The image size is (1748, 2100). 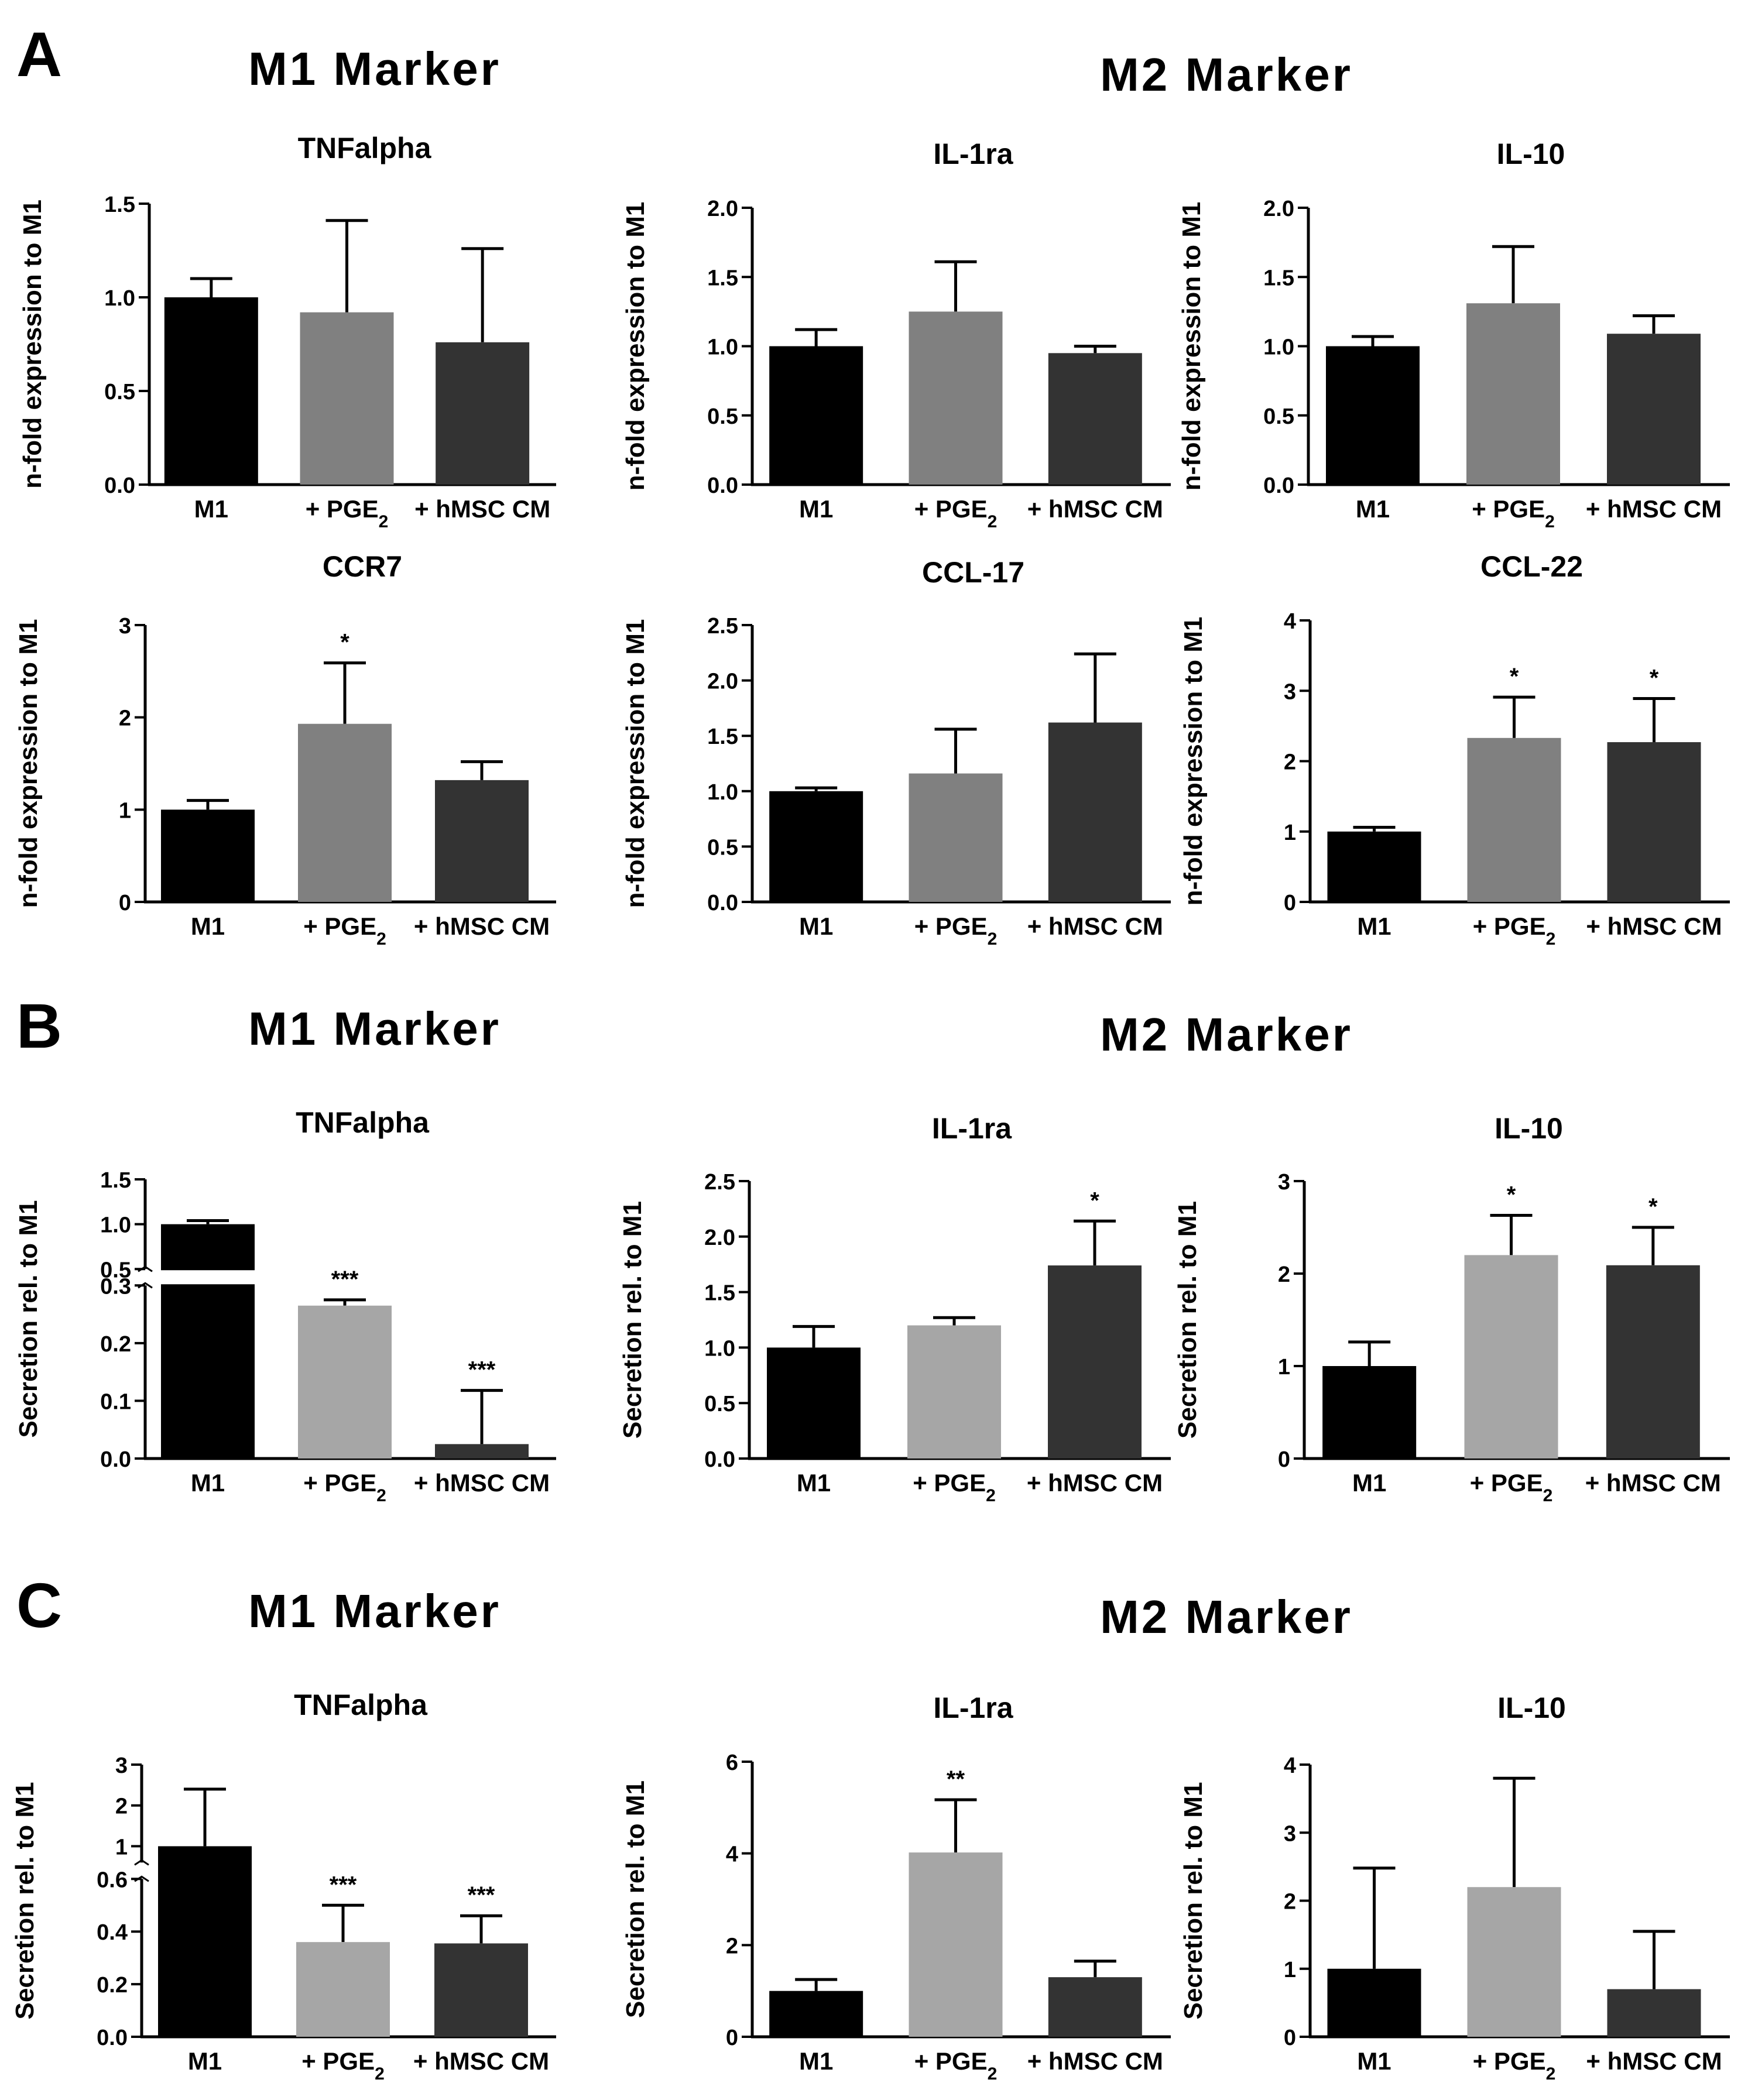 I want to click on y-tick-label: 0.3, so click(x=115, y=1287).